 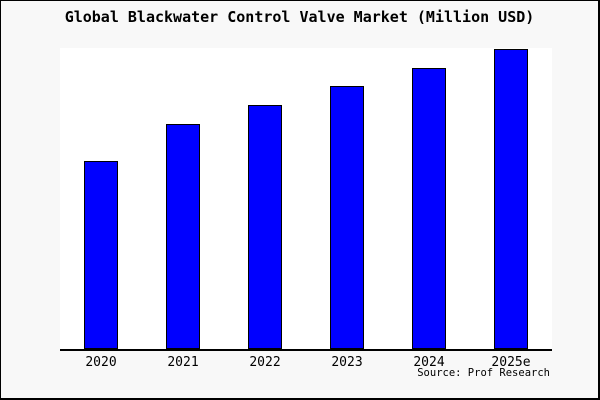 I want to click on bar-2020, so click(x=101, y=255).